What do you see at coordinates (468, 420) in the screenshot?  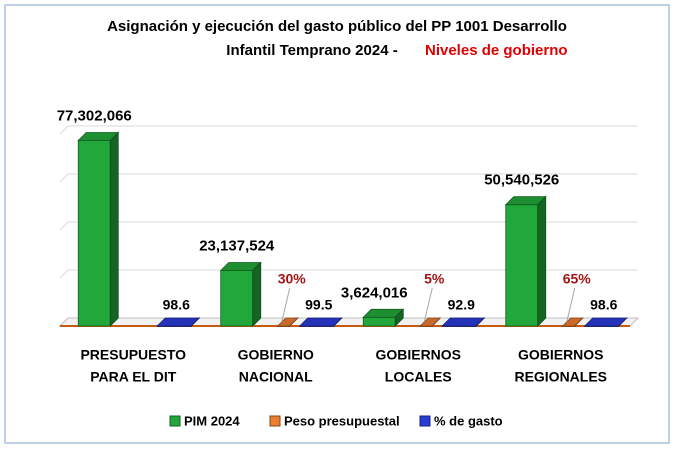 I see `legend-label: % de gasto` at bounding box center [468, 420].